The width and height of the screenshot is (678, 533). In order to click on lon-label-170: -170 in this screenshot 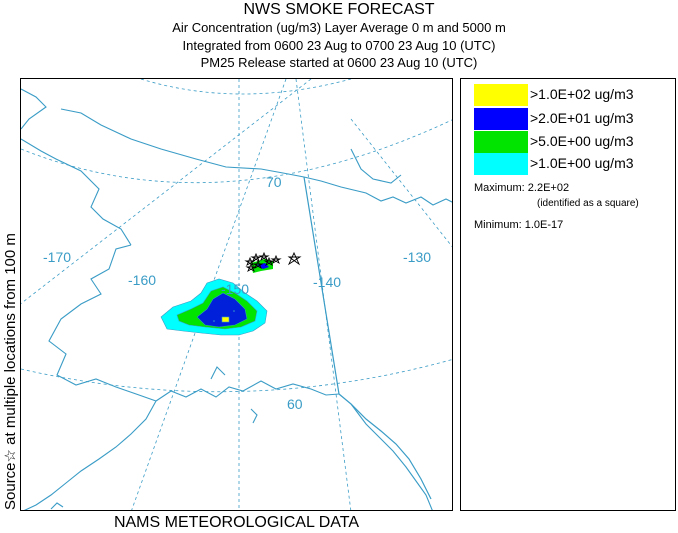, I will do `click(57, 257)`.